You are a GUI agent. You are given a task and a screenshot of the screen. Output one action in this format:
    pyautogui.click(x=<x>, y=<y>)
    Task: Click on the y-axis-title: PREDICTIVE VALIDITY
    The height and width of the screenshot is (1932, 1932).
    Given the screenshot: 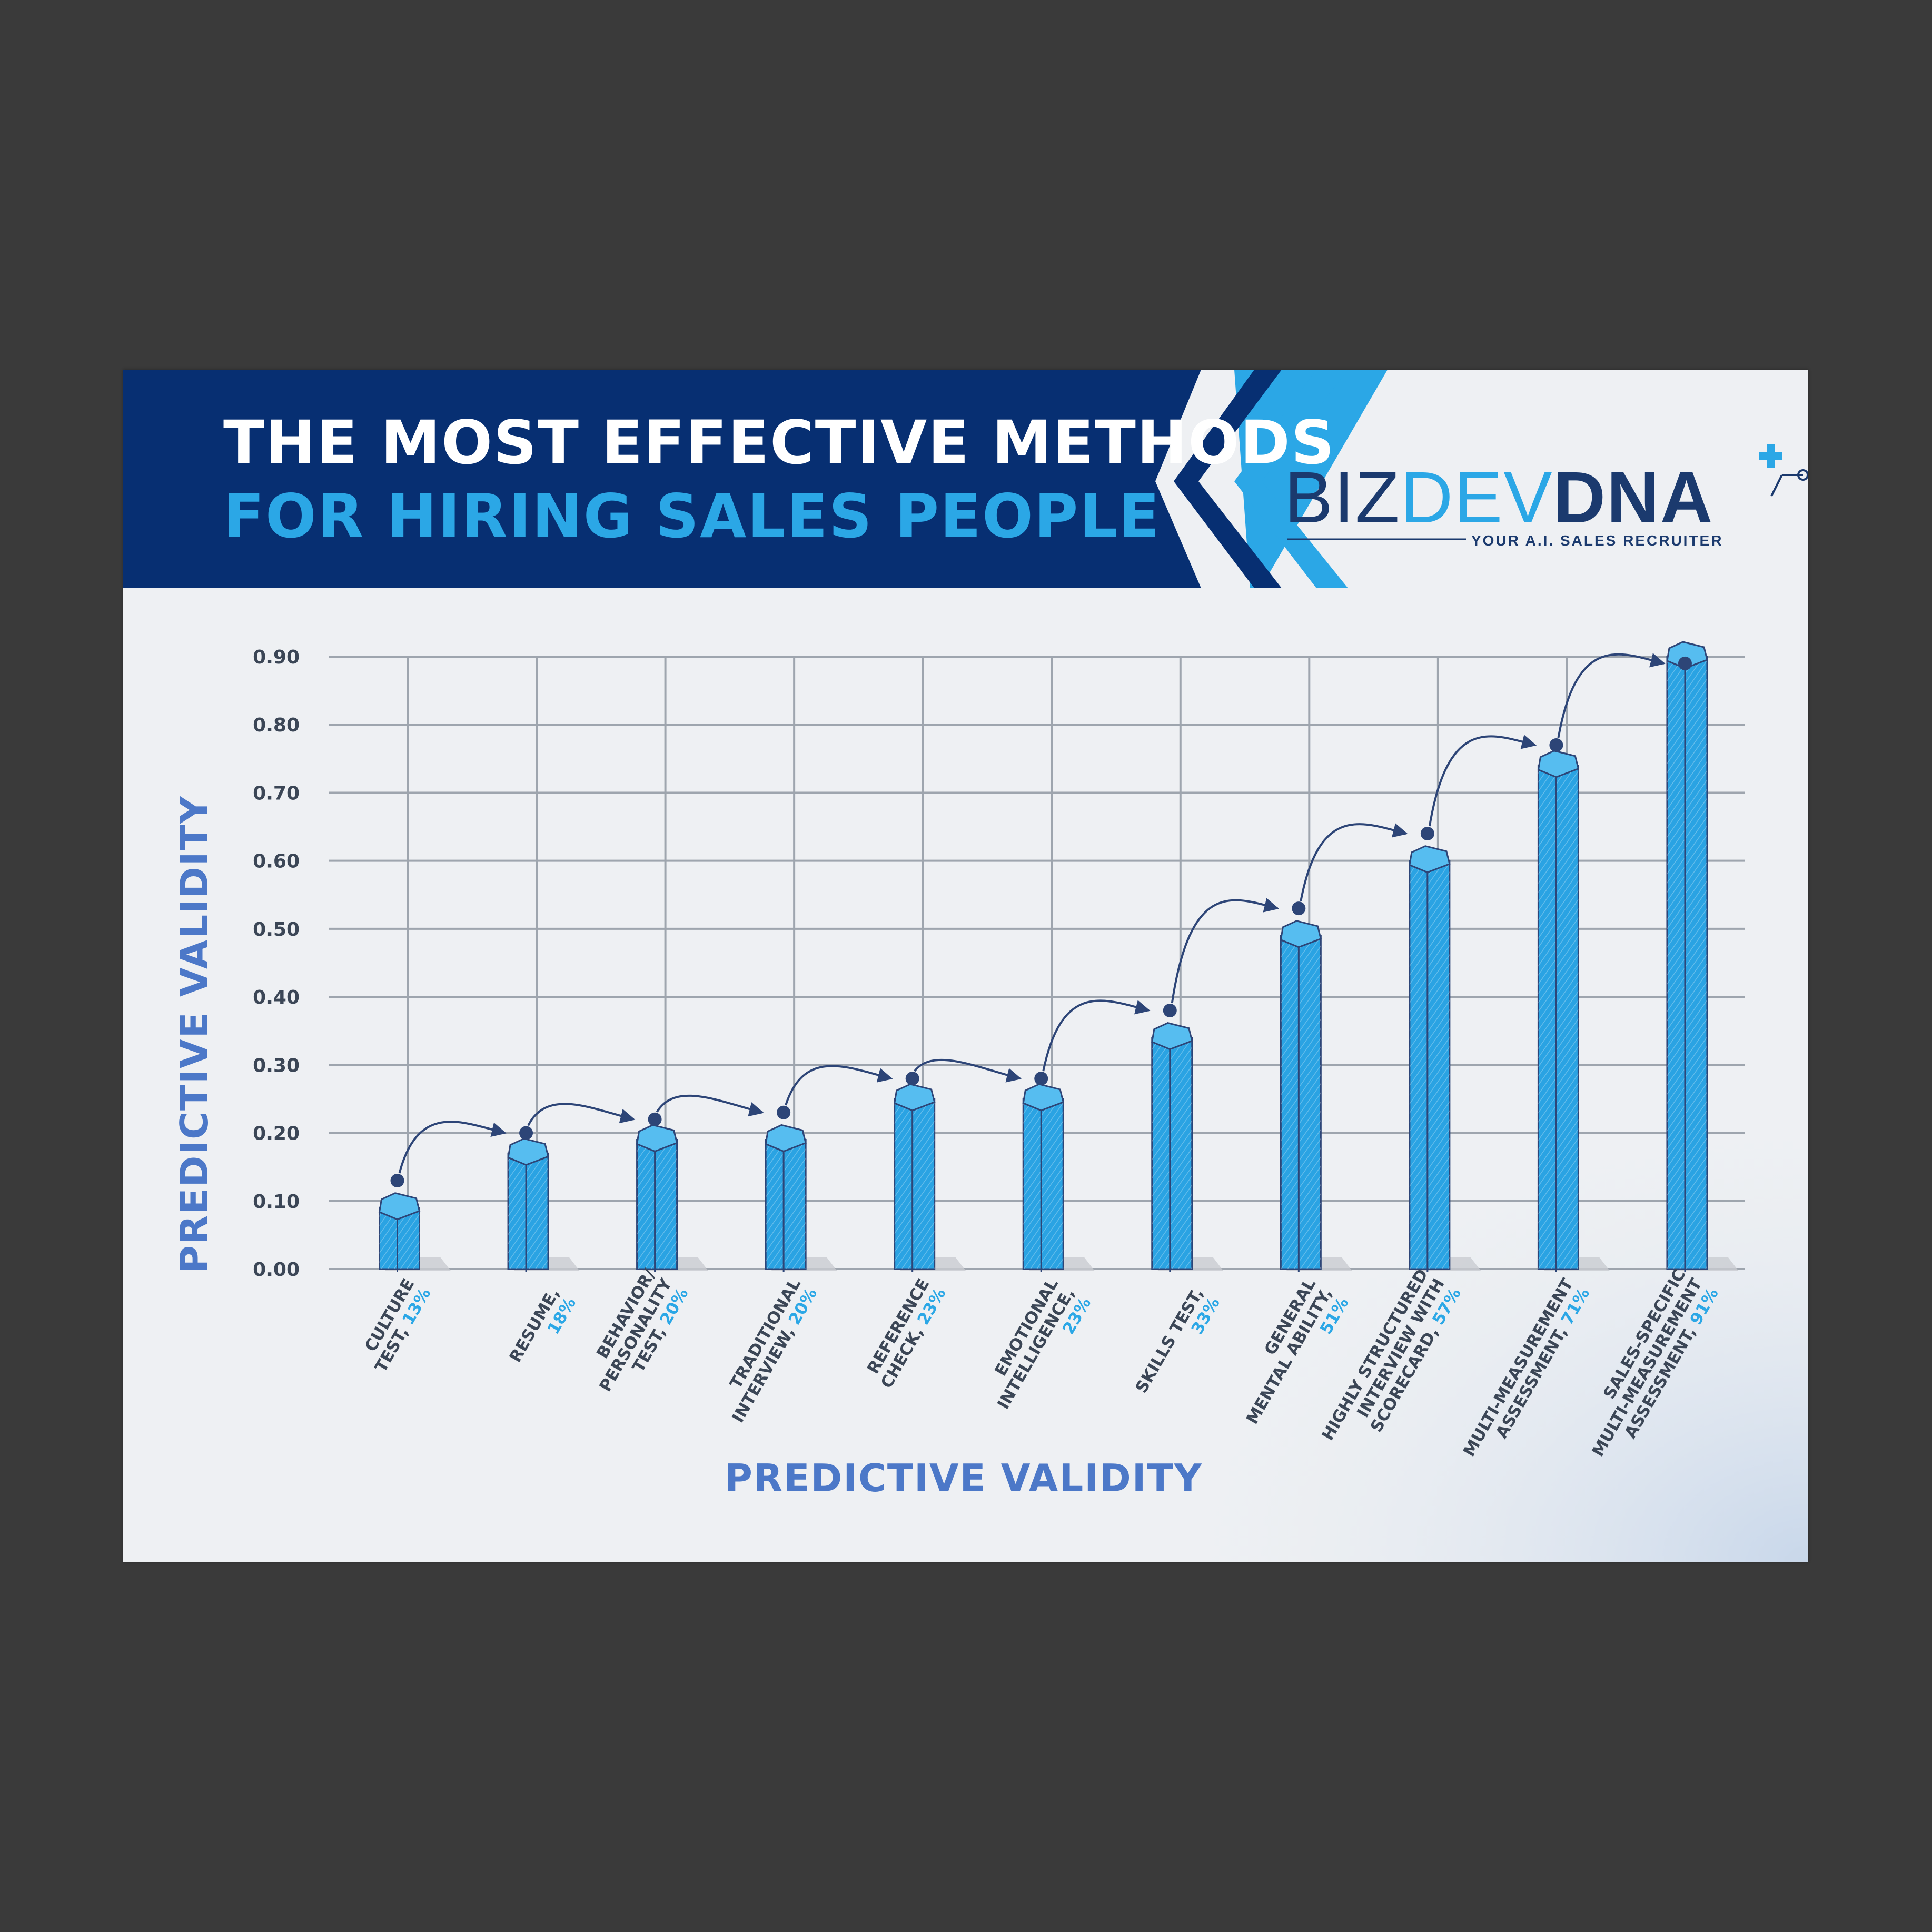 What is the action you would take?
    pyautogui.click(x=194, y=1034)
    